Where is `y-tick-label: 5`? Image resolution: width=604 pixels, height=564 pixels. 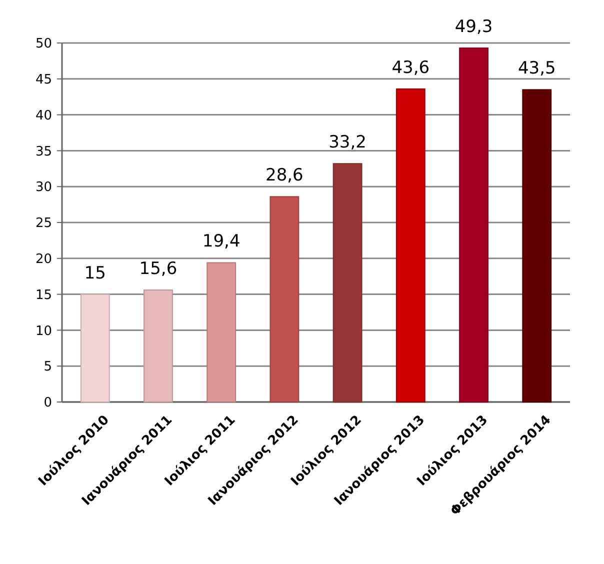 y-tick-label: 5 is located at coordinates (48, 367).